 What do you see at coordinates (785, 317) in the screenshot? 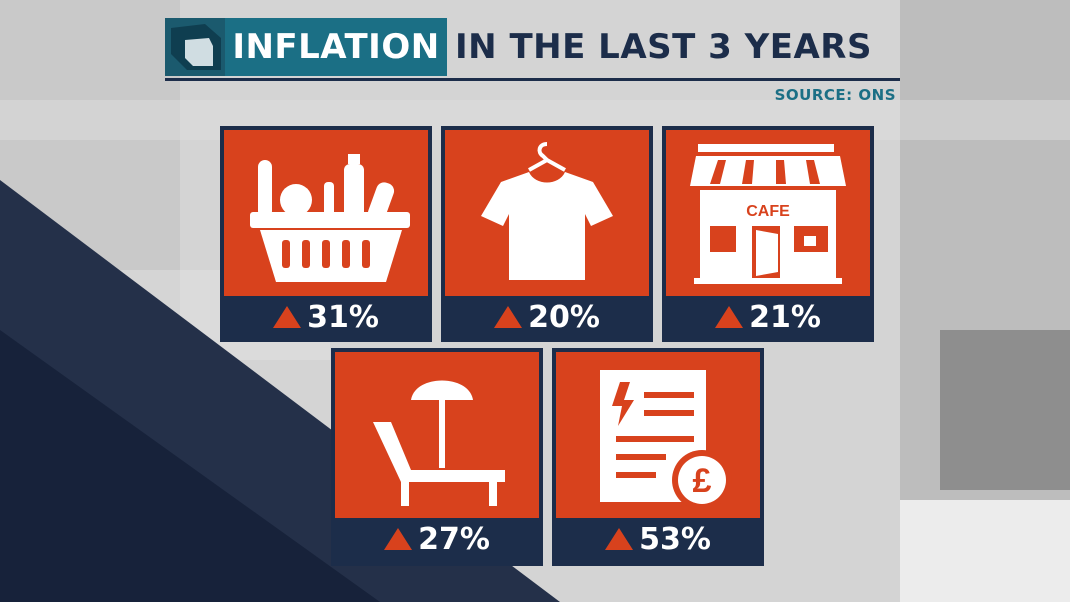
I see `value-text: 21%` at bounding box center [785, 317].